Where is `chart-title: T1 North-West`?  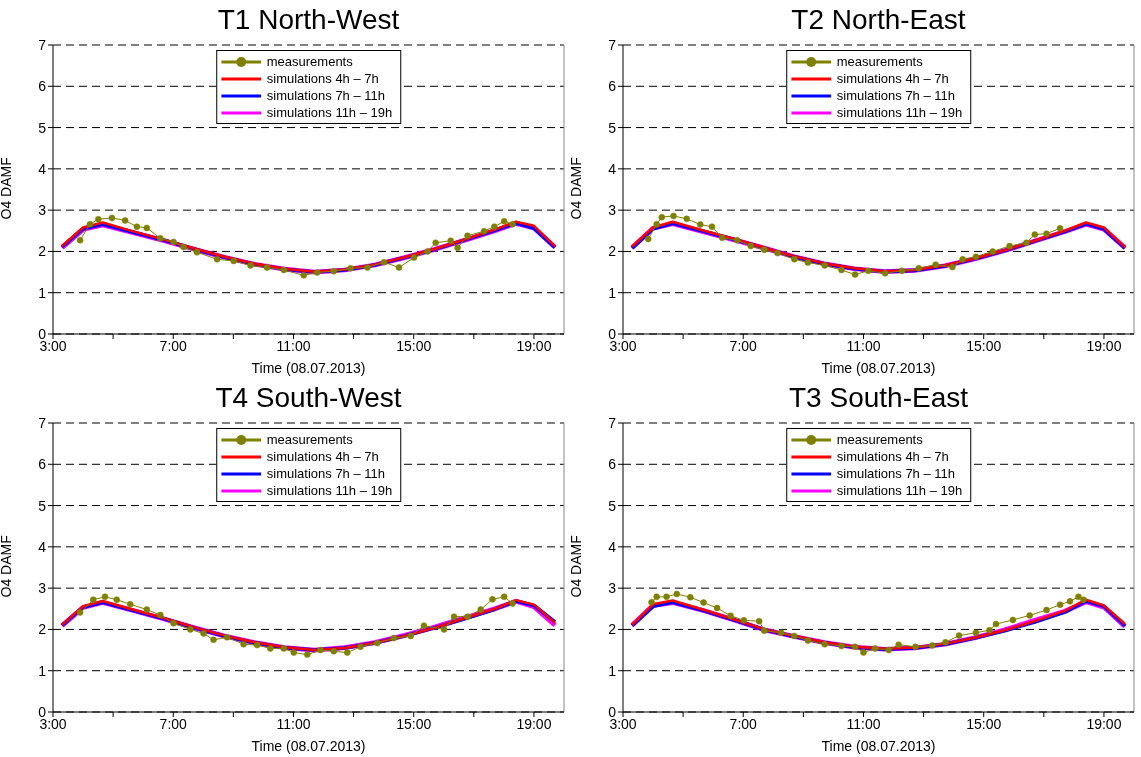 chart-title: T1 North-West is located at coordinates (308, 20).